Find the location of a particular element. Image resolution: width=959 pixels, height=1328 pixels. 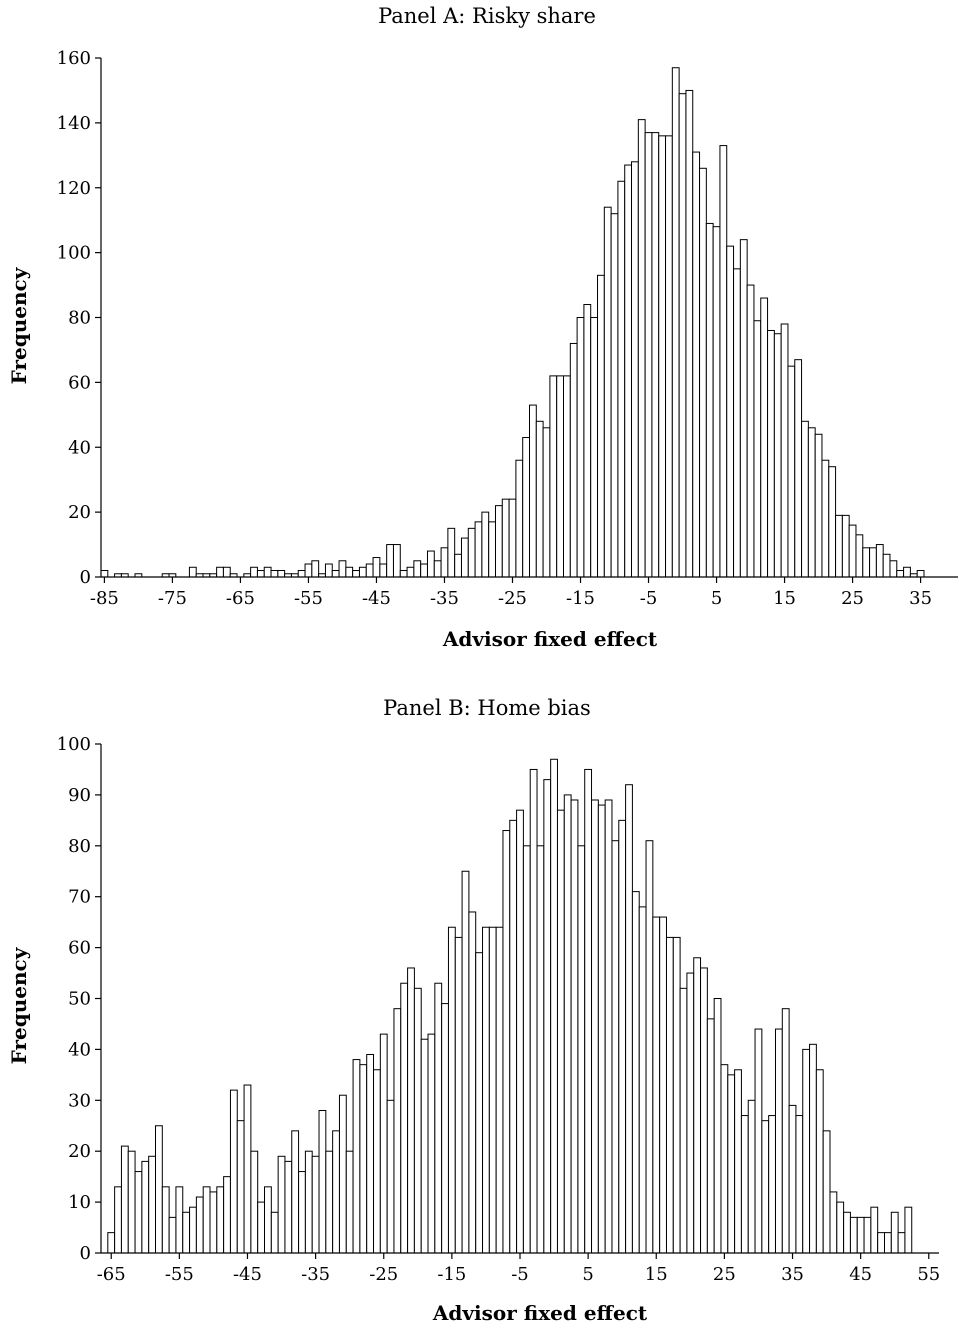

panel-a-x-tick-label: -75 is located at coordinates (172, 598).